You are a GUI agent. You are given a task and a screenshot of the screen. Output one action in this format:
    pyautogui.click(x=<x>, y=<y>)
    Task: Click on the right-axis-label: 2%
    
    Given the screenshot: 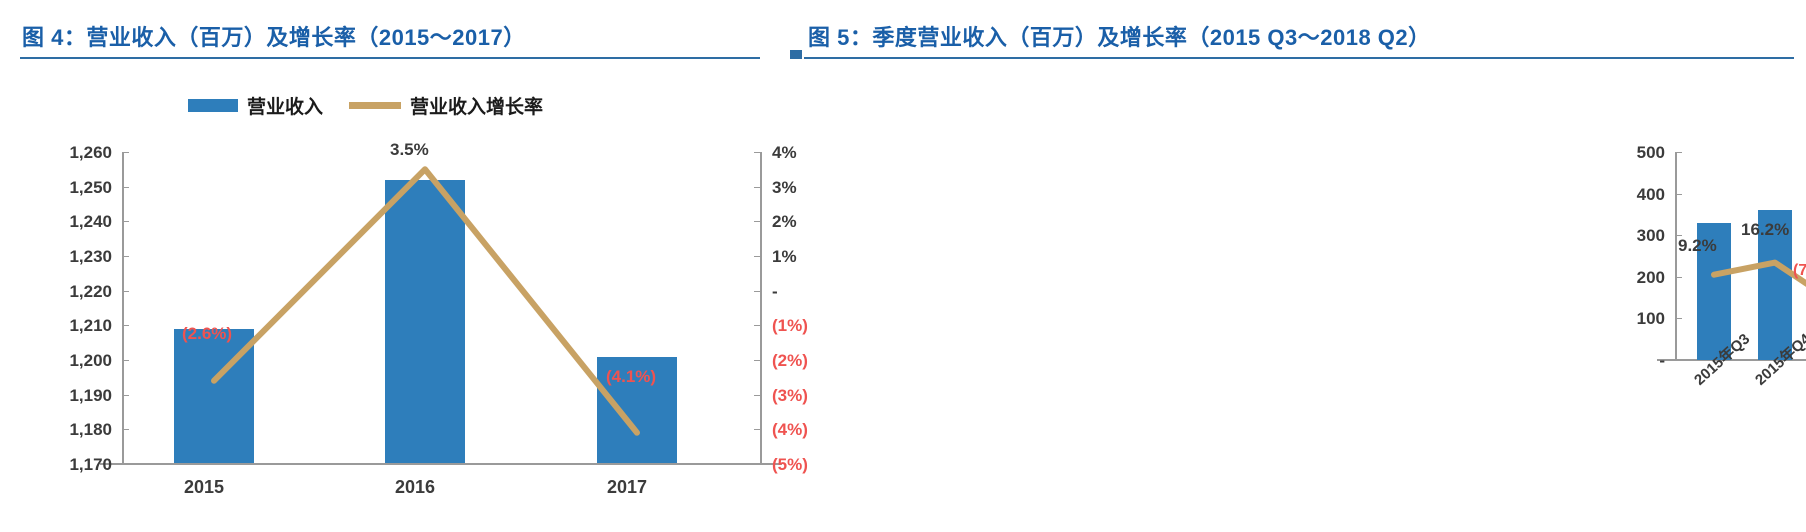 What is the action you would take?
    pyautogui.click(x=784, y=222)
    